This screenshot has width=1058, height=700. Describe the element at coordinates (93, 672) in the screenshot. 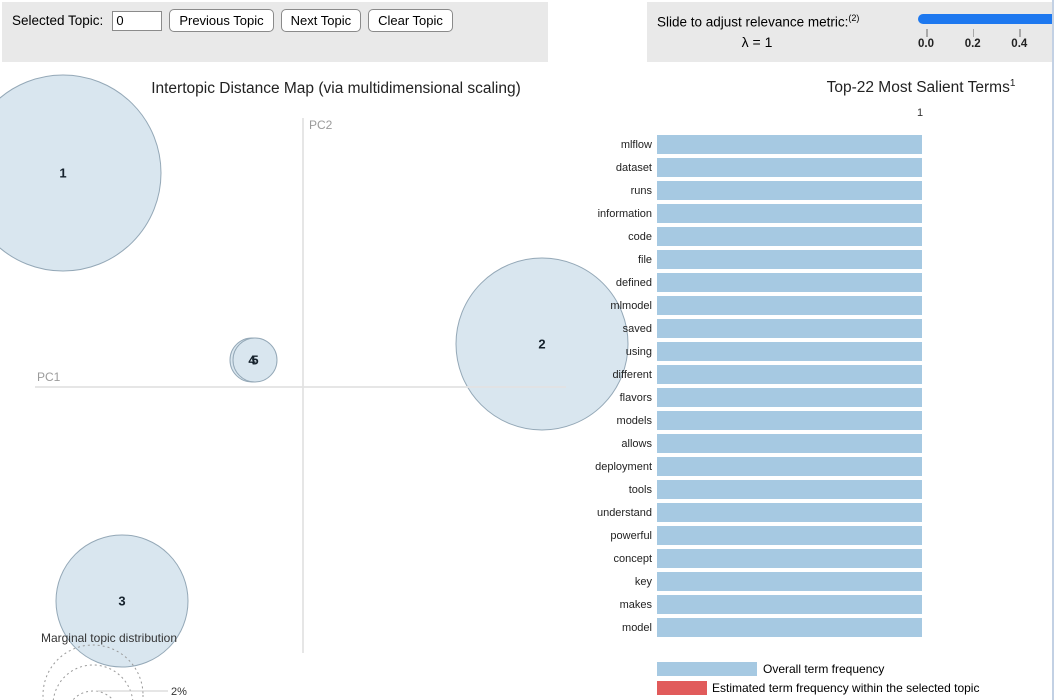

I see `marginal-legend-circle-large` at that location.